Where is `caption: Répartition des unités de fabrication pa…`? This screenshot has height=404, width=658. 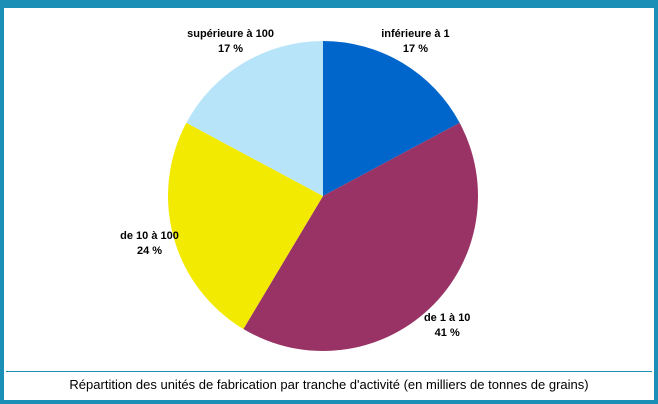
caption: Répartition des unités de fabrication pa… is located at coordinates (329, 384).